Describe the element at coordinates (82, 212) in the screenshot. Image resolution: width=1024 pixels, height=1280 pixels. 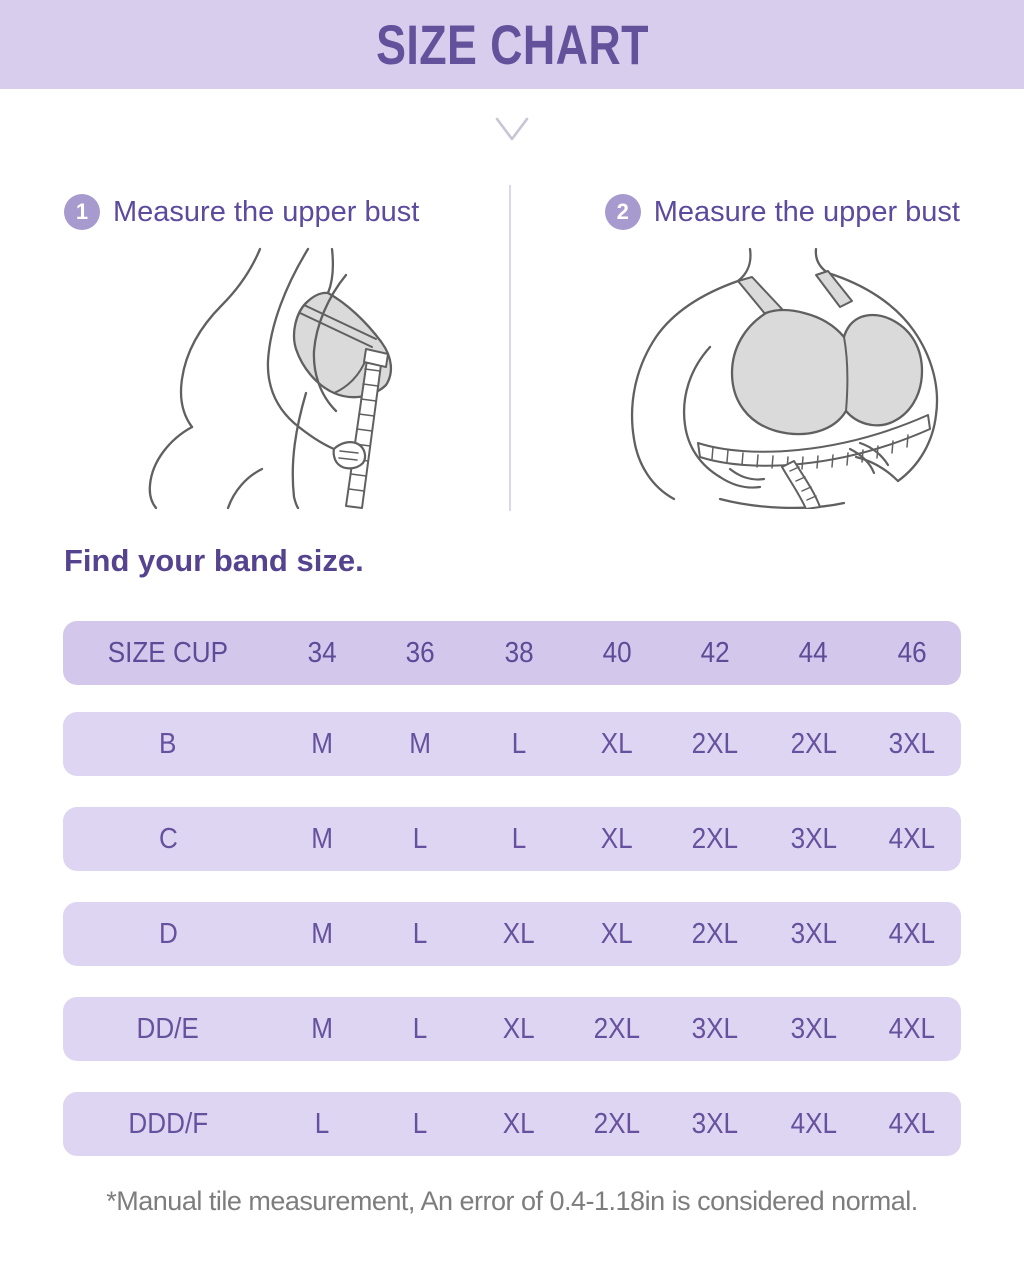
I see `step-1-badge: 1` at that location.